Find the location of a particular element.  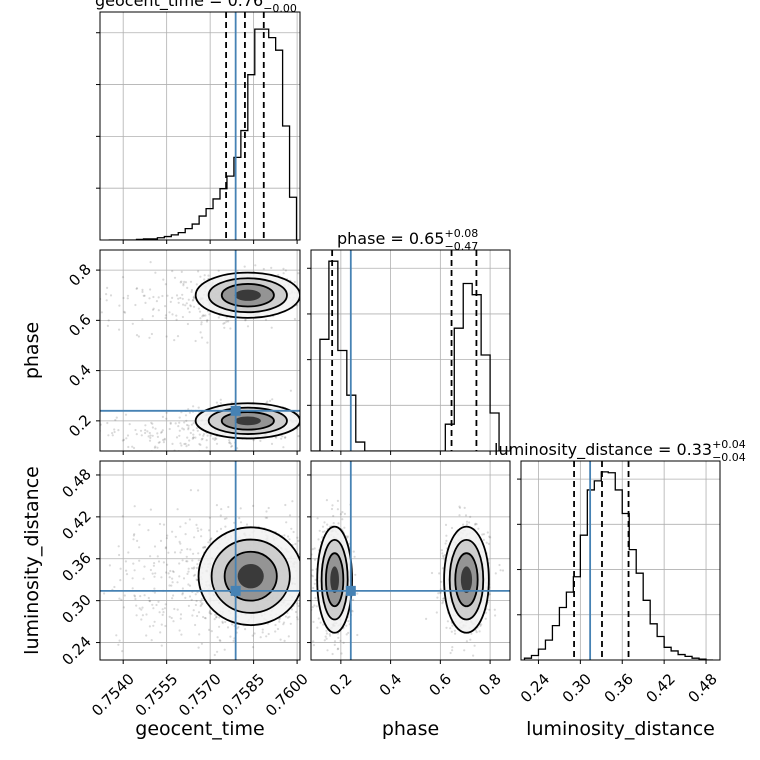

truth-marker is located at coordinates (235, 590).